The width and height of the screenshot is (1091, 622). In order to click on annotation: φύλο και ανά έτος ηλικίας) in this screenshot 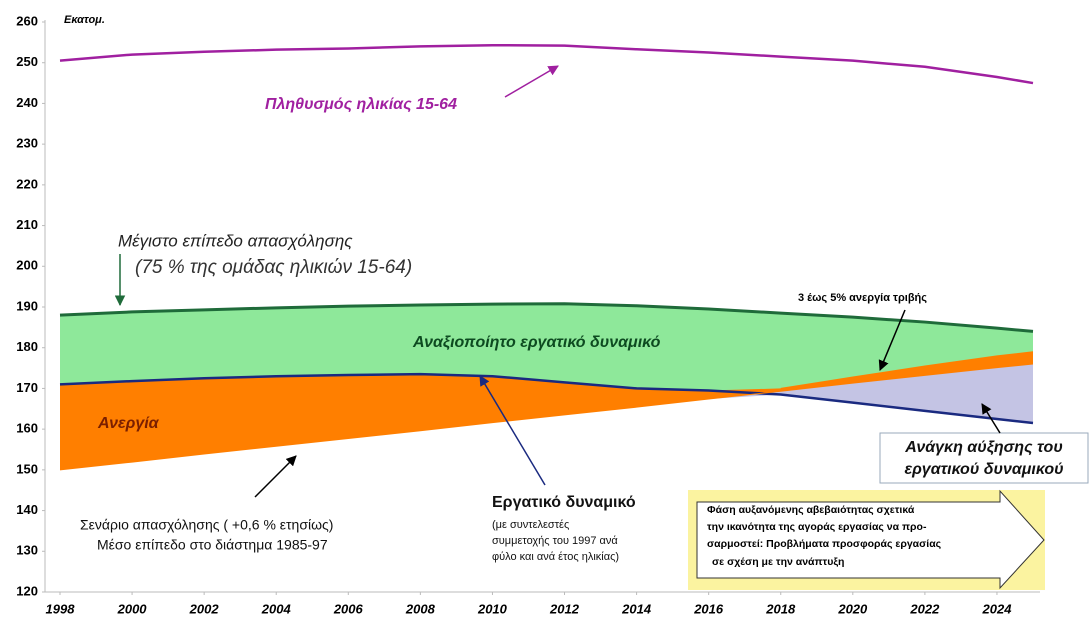, I will do `click(555, 557)`.